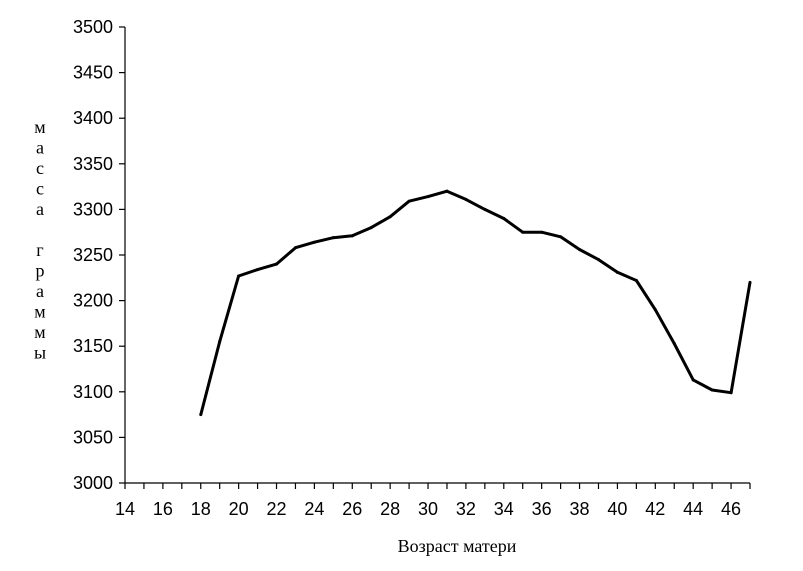 This screenshot has width=803, height=571. What do you see at coordinates (93, 209) in the screenshot?
I see `y-tick-label: 3300` at bounding box center [93, 209].